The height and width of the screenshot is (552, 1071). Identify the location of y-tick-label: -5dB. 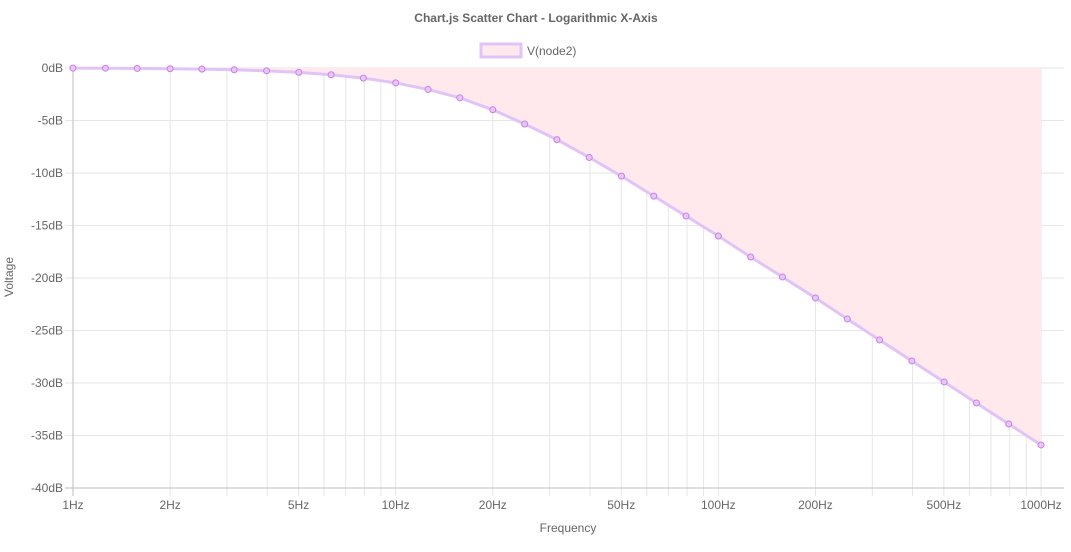
(50, 121).